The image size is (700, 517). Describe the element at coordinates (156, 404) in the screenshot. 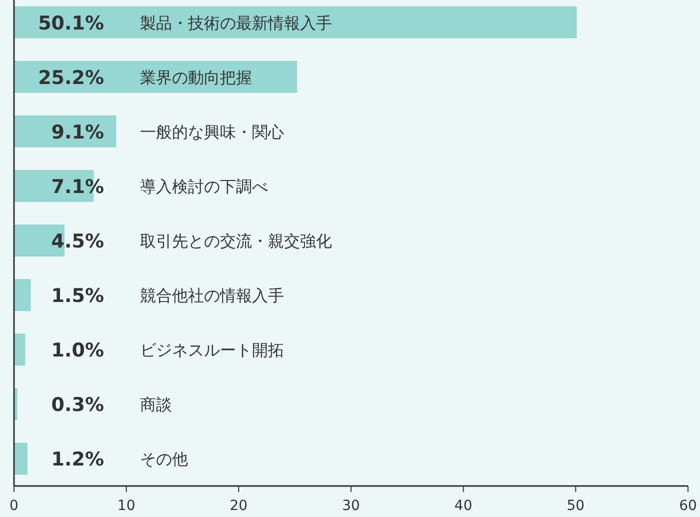

I see `y-tick-label: 商談` at that location.